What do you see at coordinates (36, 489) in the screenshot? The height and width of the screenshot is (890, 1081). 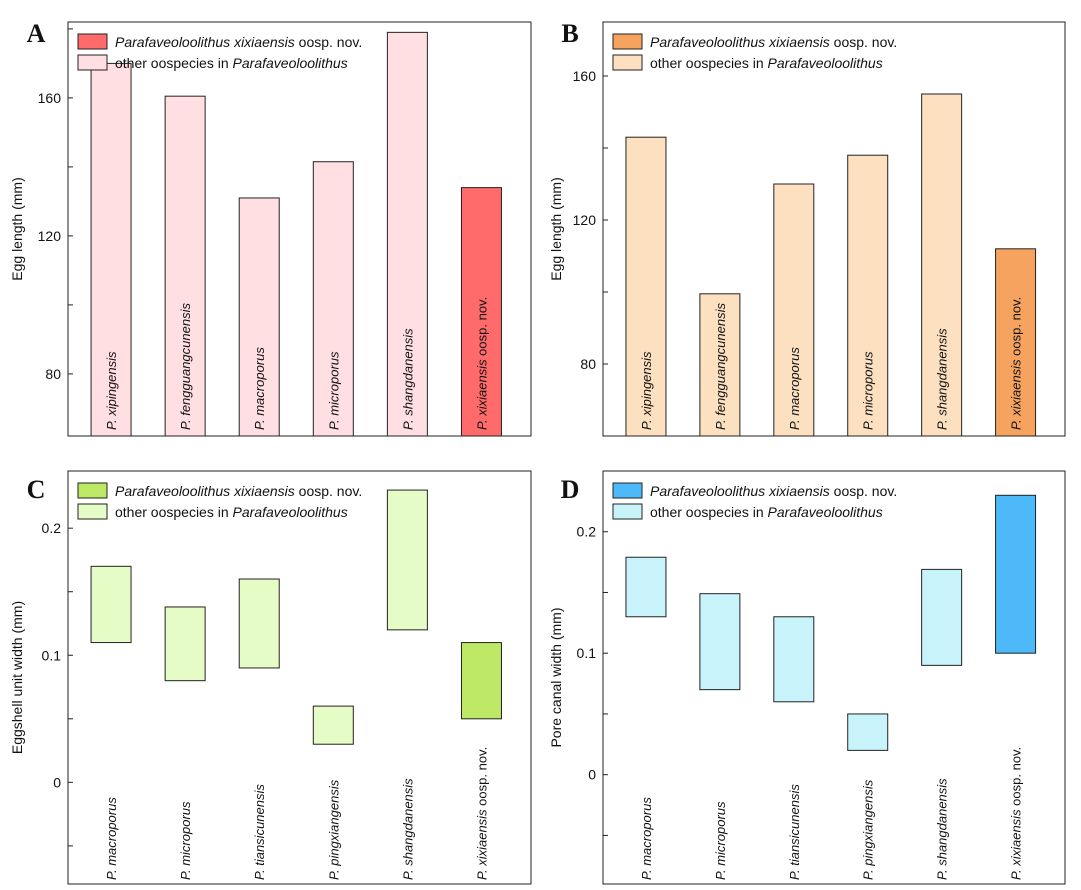 I see `panel-letter: C` at bounding box center [36, 489].